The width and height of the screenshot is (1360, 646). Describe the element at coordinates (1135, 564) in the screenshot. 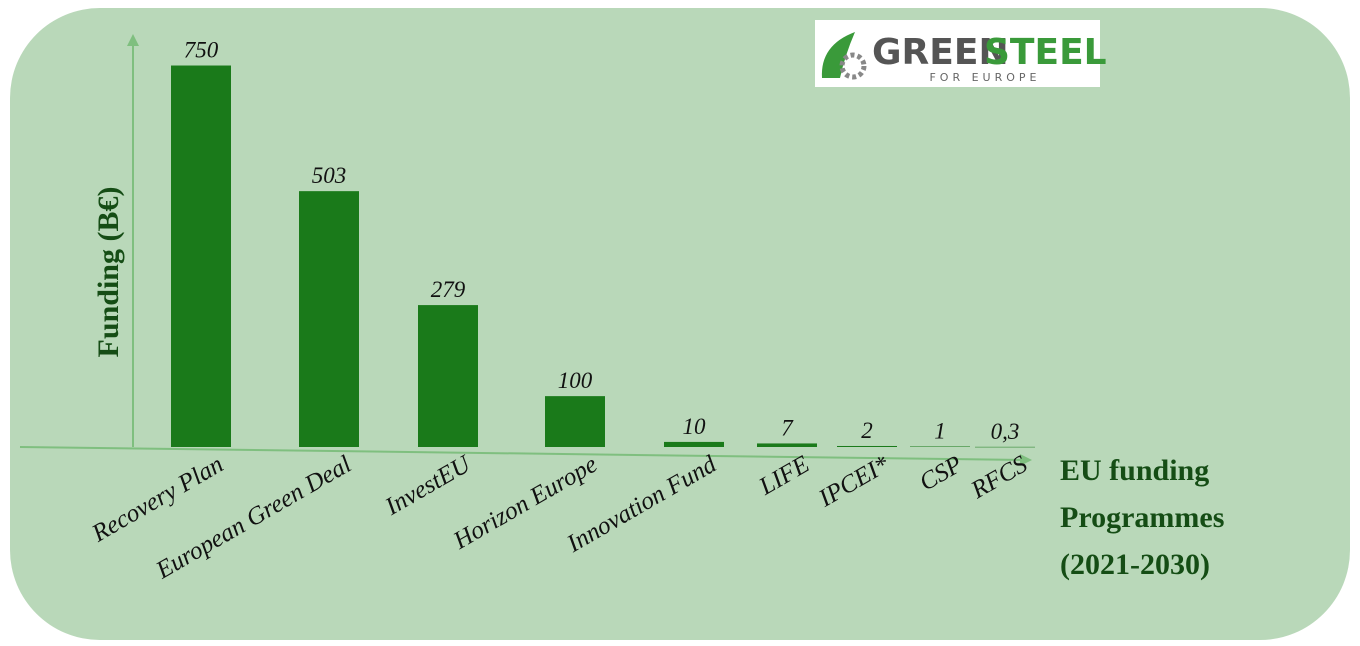

I see `x-axis-label: (2021-2030)` at that location.